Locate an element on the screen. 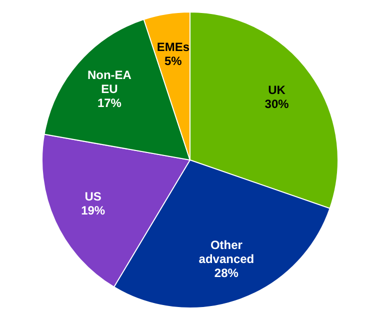 This screenshot has height=322, width=372. data-label: 5% is located at coordinates (173, 61).